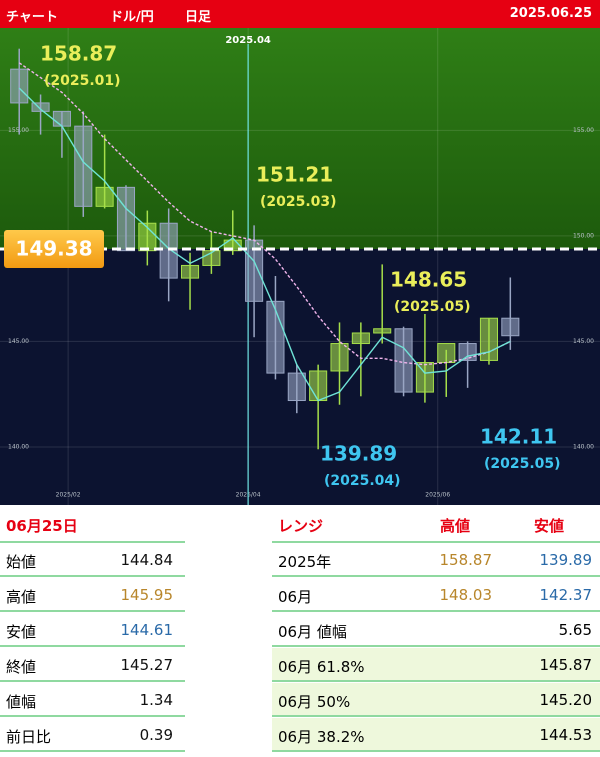  What do you see at coordinates (583, 235) in the screenshot?
I see `y-tick-label: 150.00` at bounding box center [583, 235].